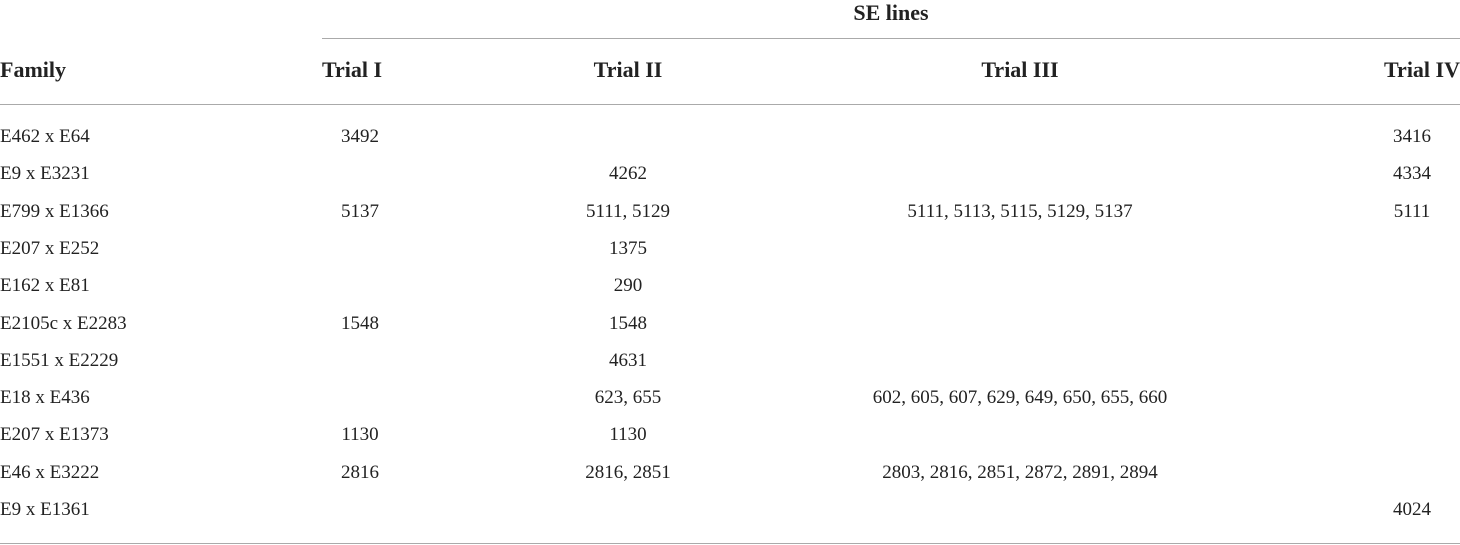  What do you see at coordinates (1422, 69) in the screenshot?
I see `column-header: Trial IV` at bounding box center [1422, 69].